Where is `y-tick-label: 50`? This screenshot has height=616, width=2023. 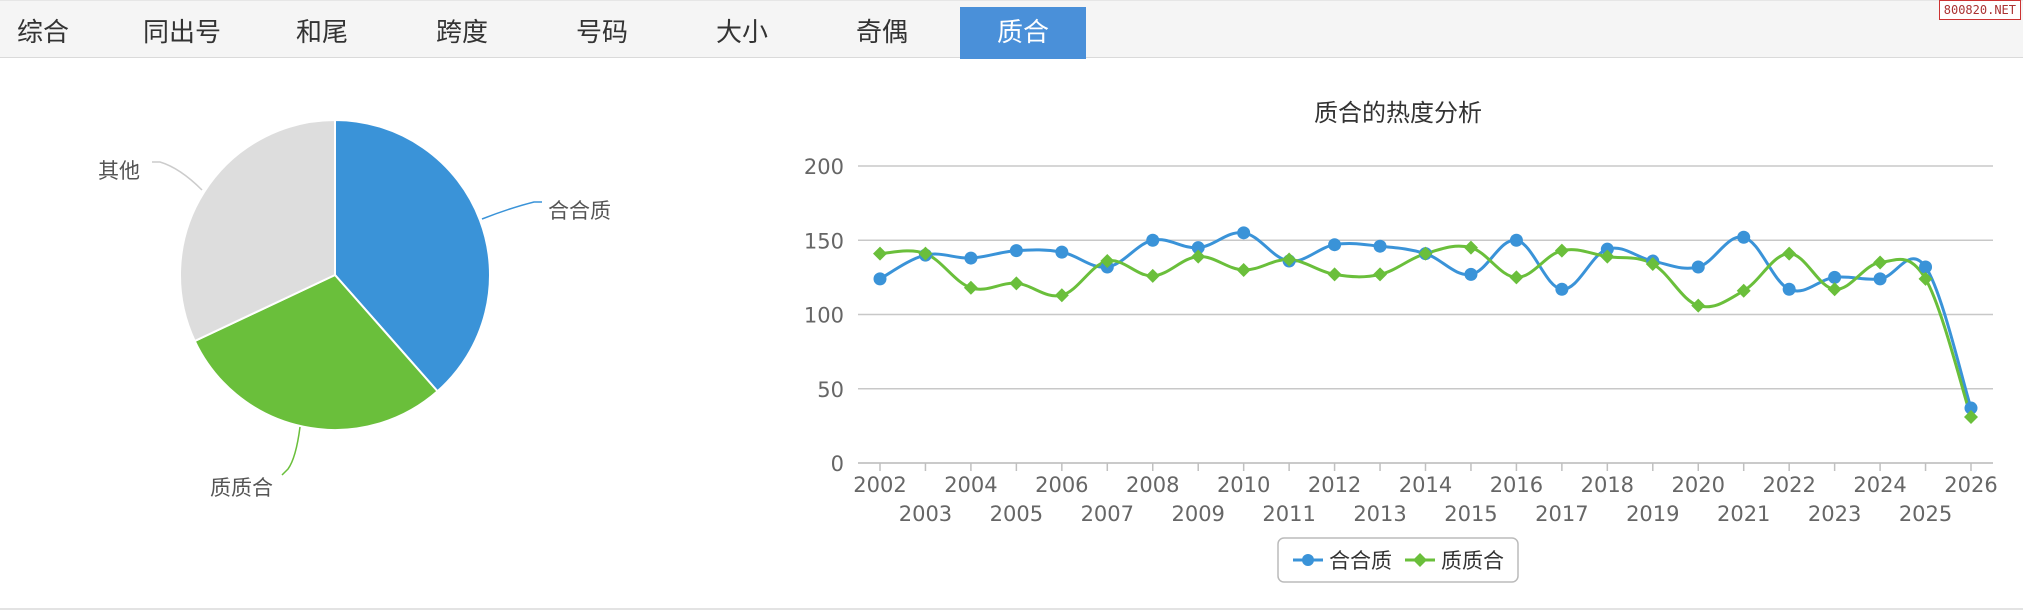
y-tick-label: 50 is located at coordinates (830, 390).